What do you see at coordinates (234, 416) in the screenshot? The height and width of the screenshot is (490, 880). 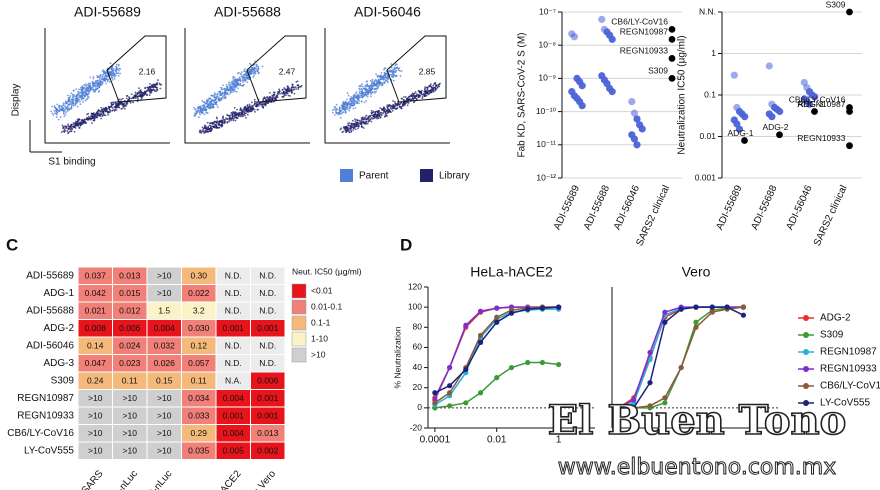 I see `cell-value: 0.001` at bounding box center [234, 416].